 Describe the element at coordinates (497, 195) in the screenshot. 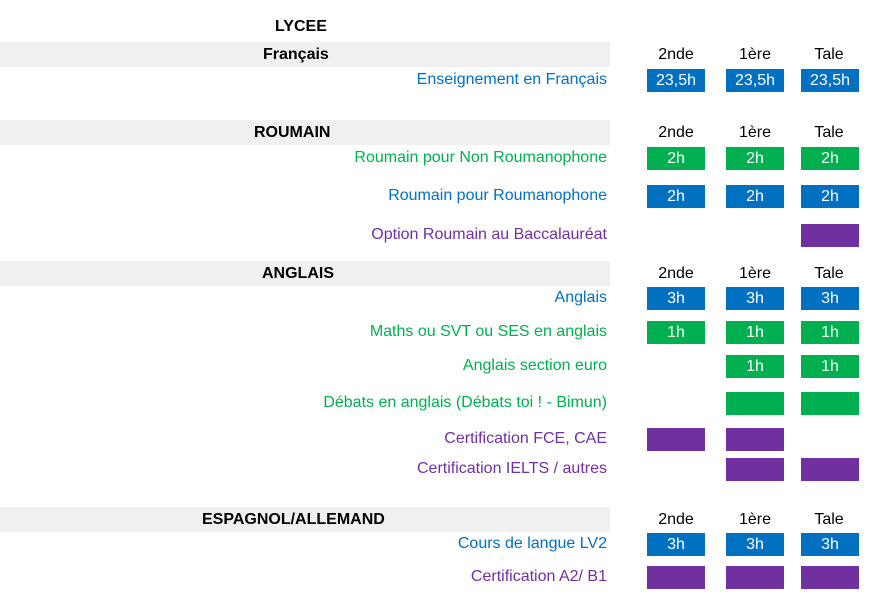

I see `row-label: Roumain pour Roumanophone` at that location.